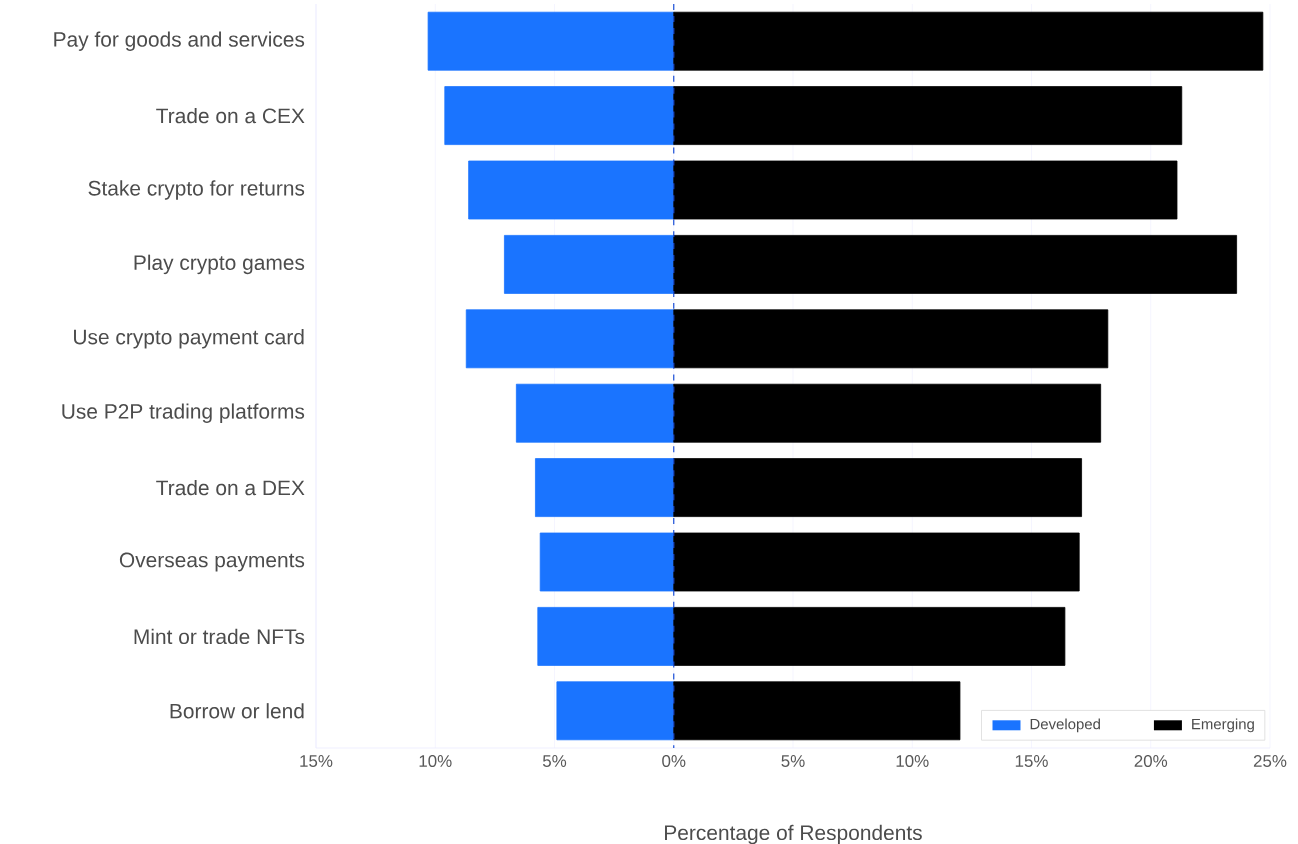 The image size is (1298, 844). I want to click on y-tick-label: Borrow or lend, so click(237, 711).